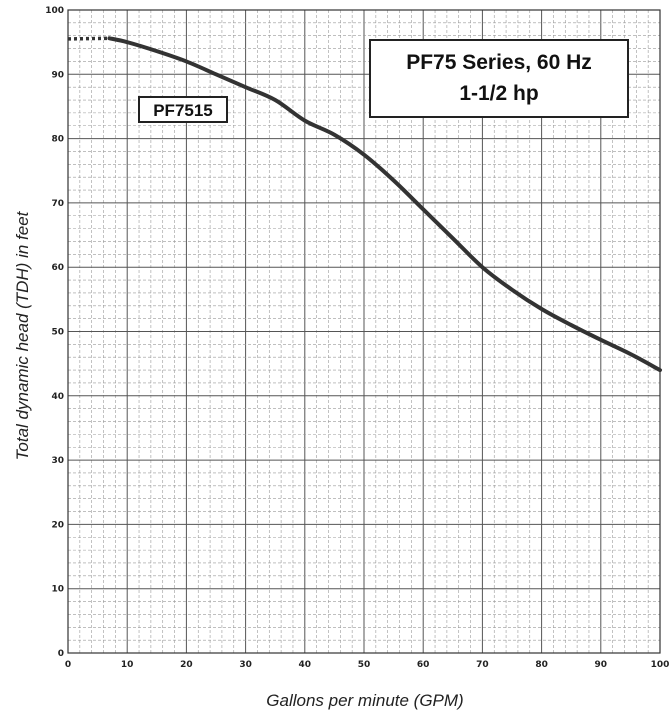  I want to click on y-axis-title: Total dynamic head (TDH) in feet, so click(22, 335).